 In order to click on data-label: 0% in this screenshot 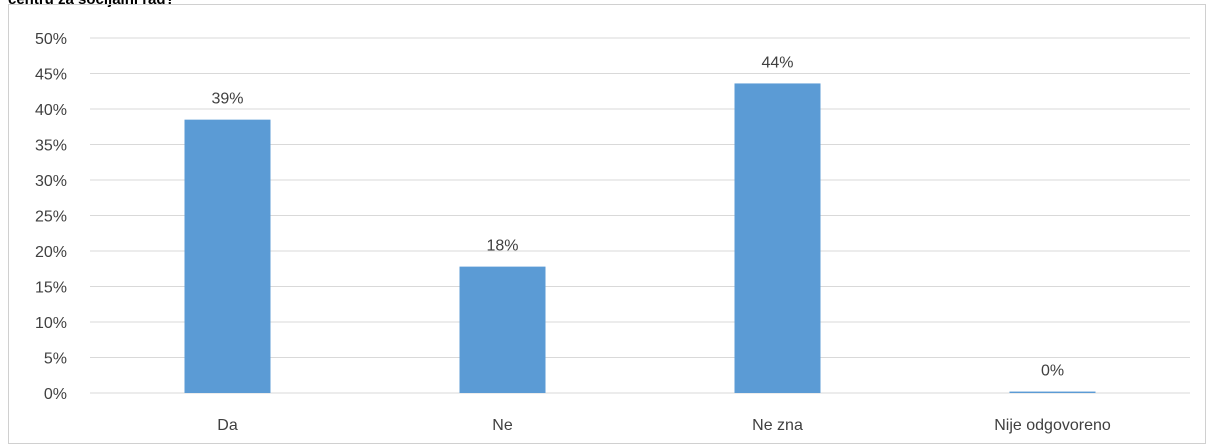, I will do `click(1052, 371)`.